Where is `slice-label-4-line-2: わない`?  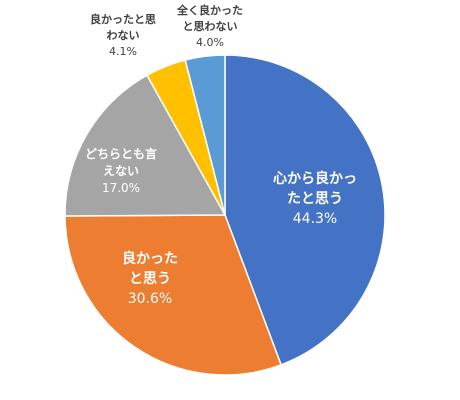 slice-label-4-line-2: わない is located at coordinates (123, 35).